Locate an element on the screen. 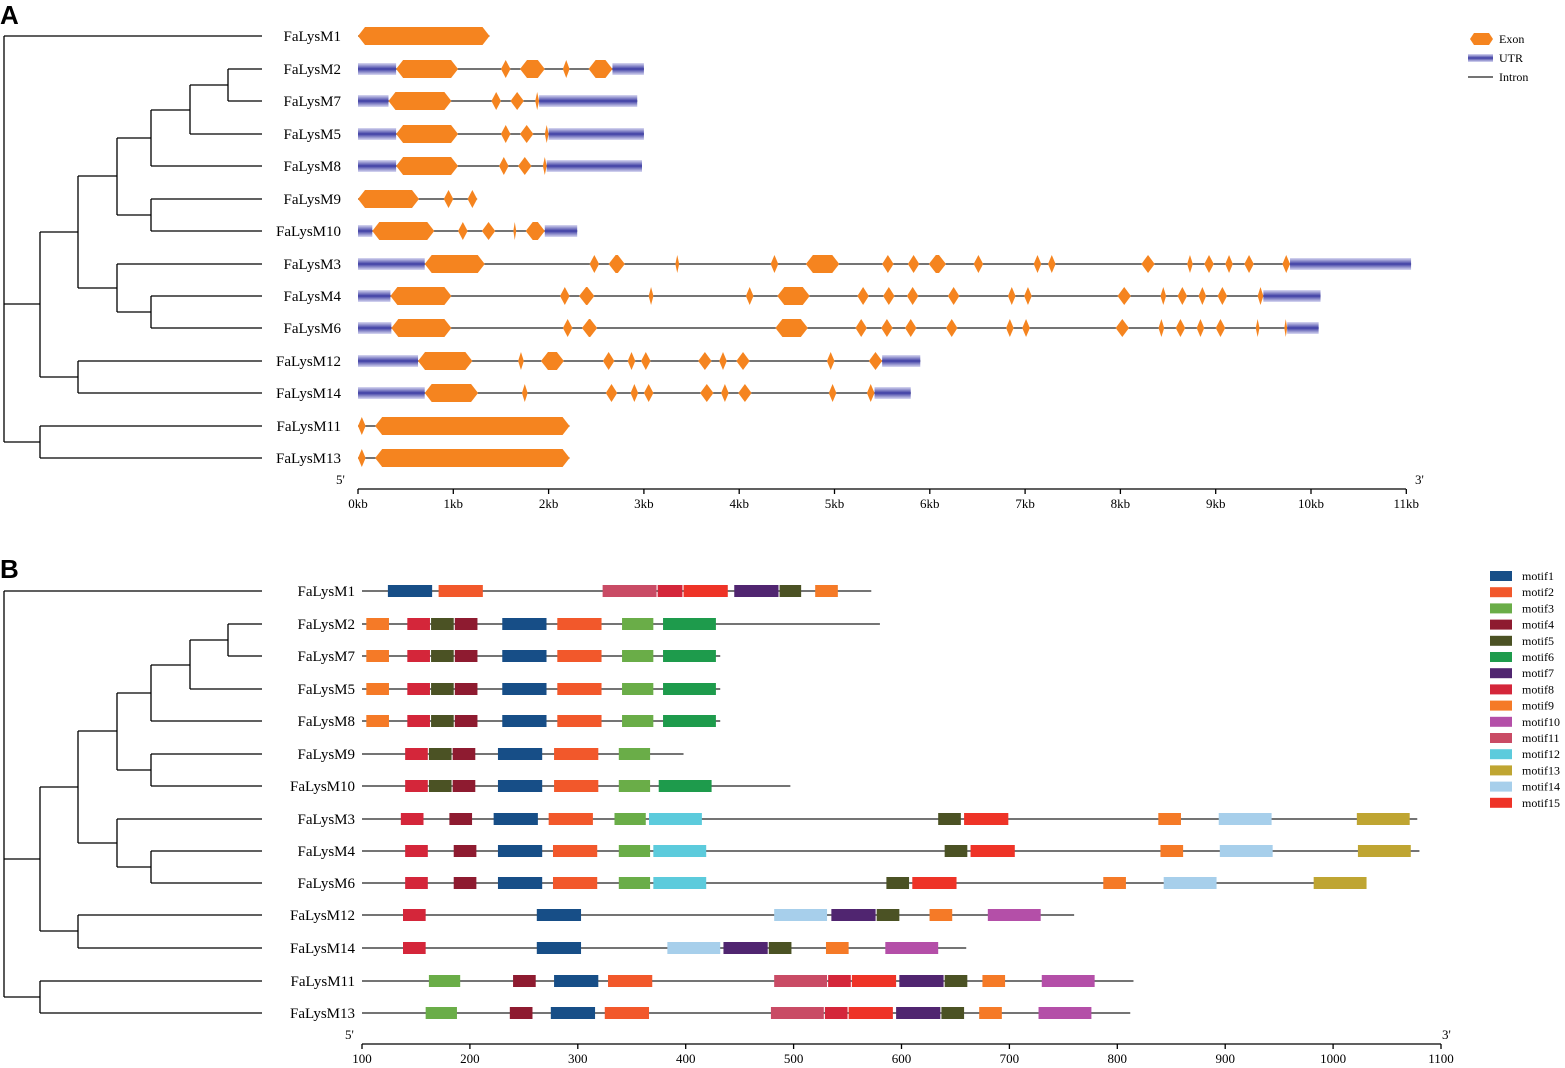 The image size is (1565, 1068). axis-tick-label: 900 is located at coordinates (1225, 1058).